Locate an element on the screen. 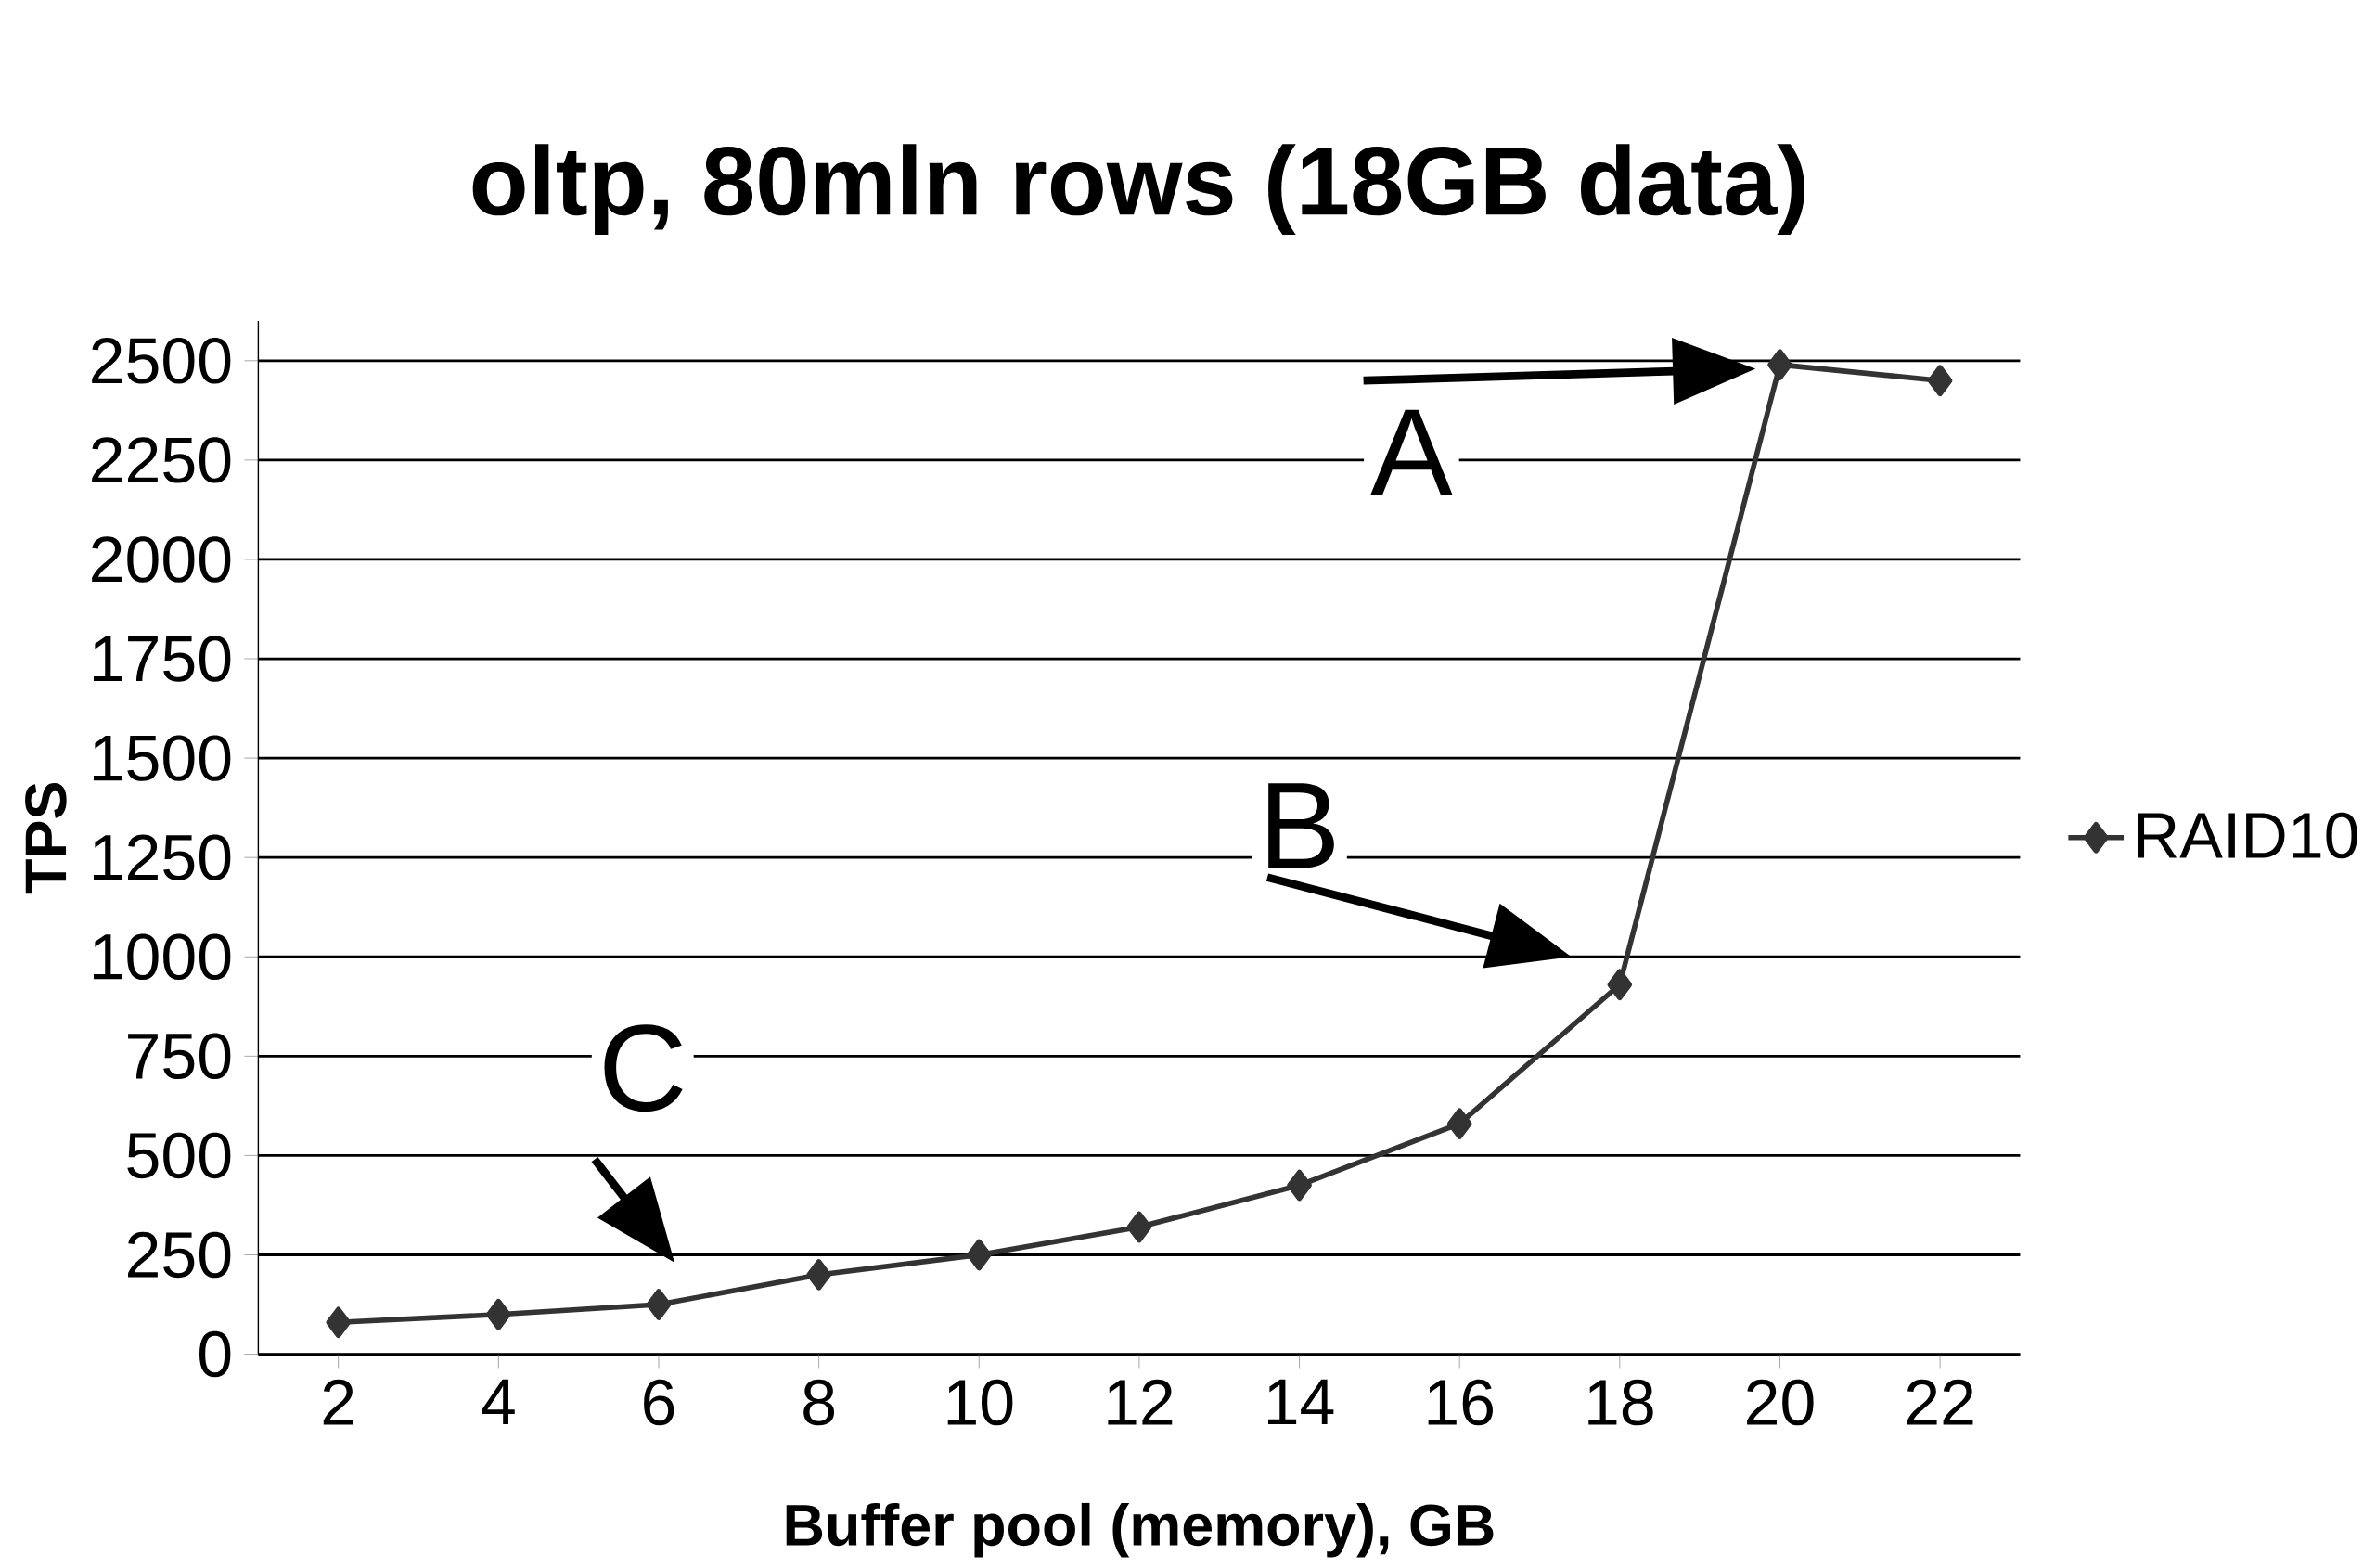  annotation: A is located at coordinates (1411, 452).